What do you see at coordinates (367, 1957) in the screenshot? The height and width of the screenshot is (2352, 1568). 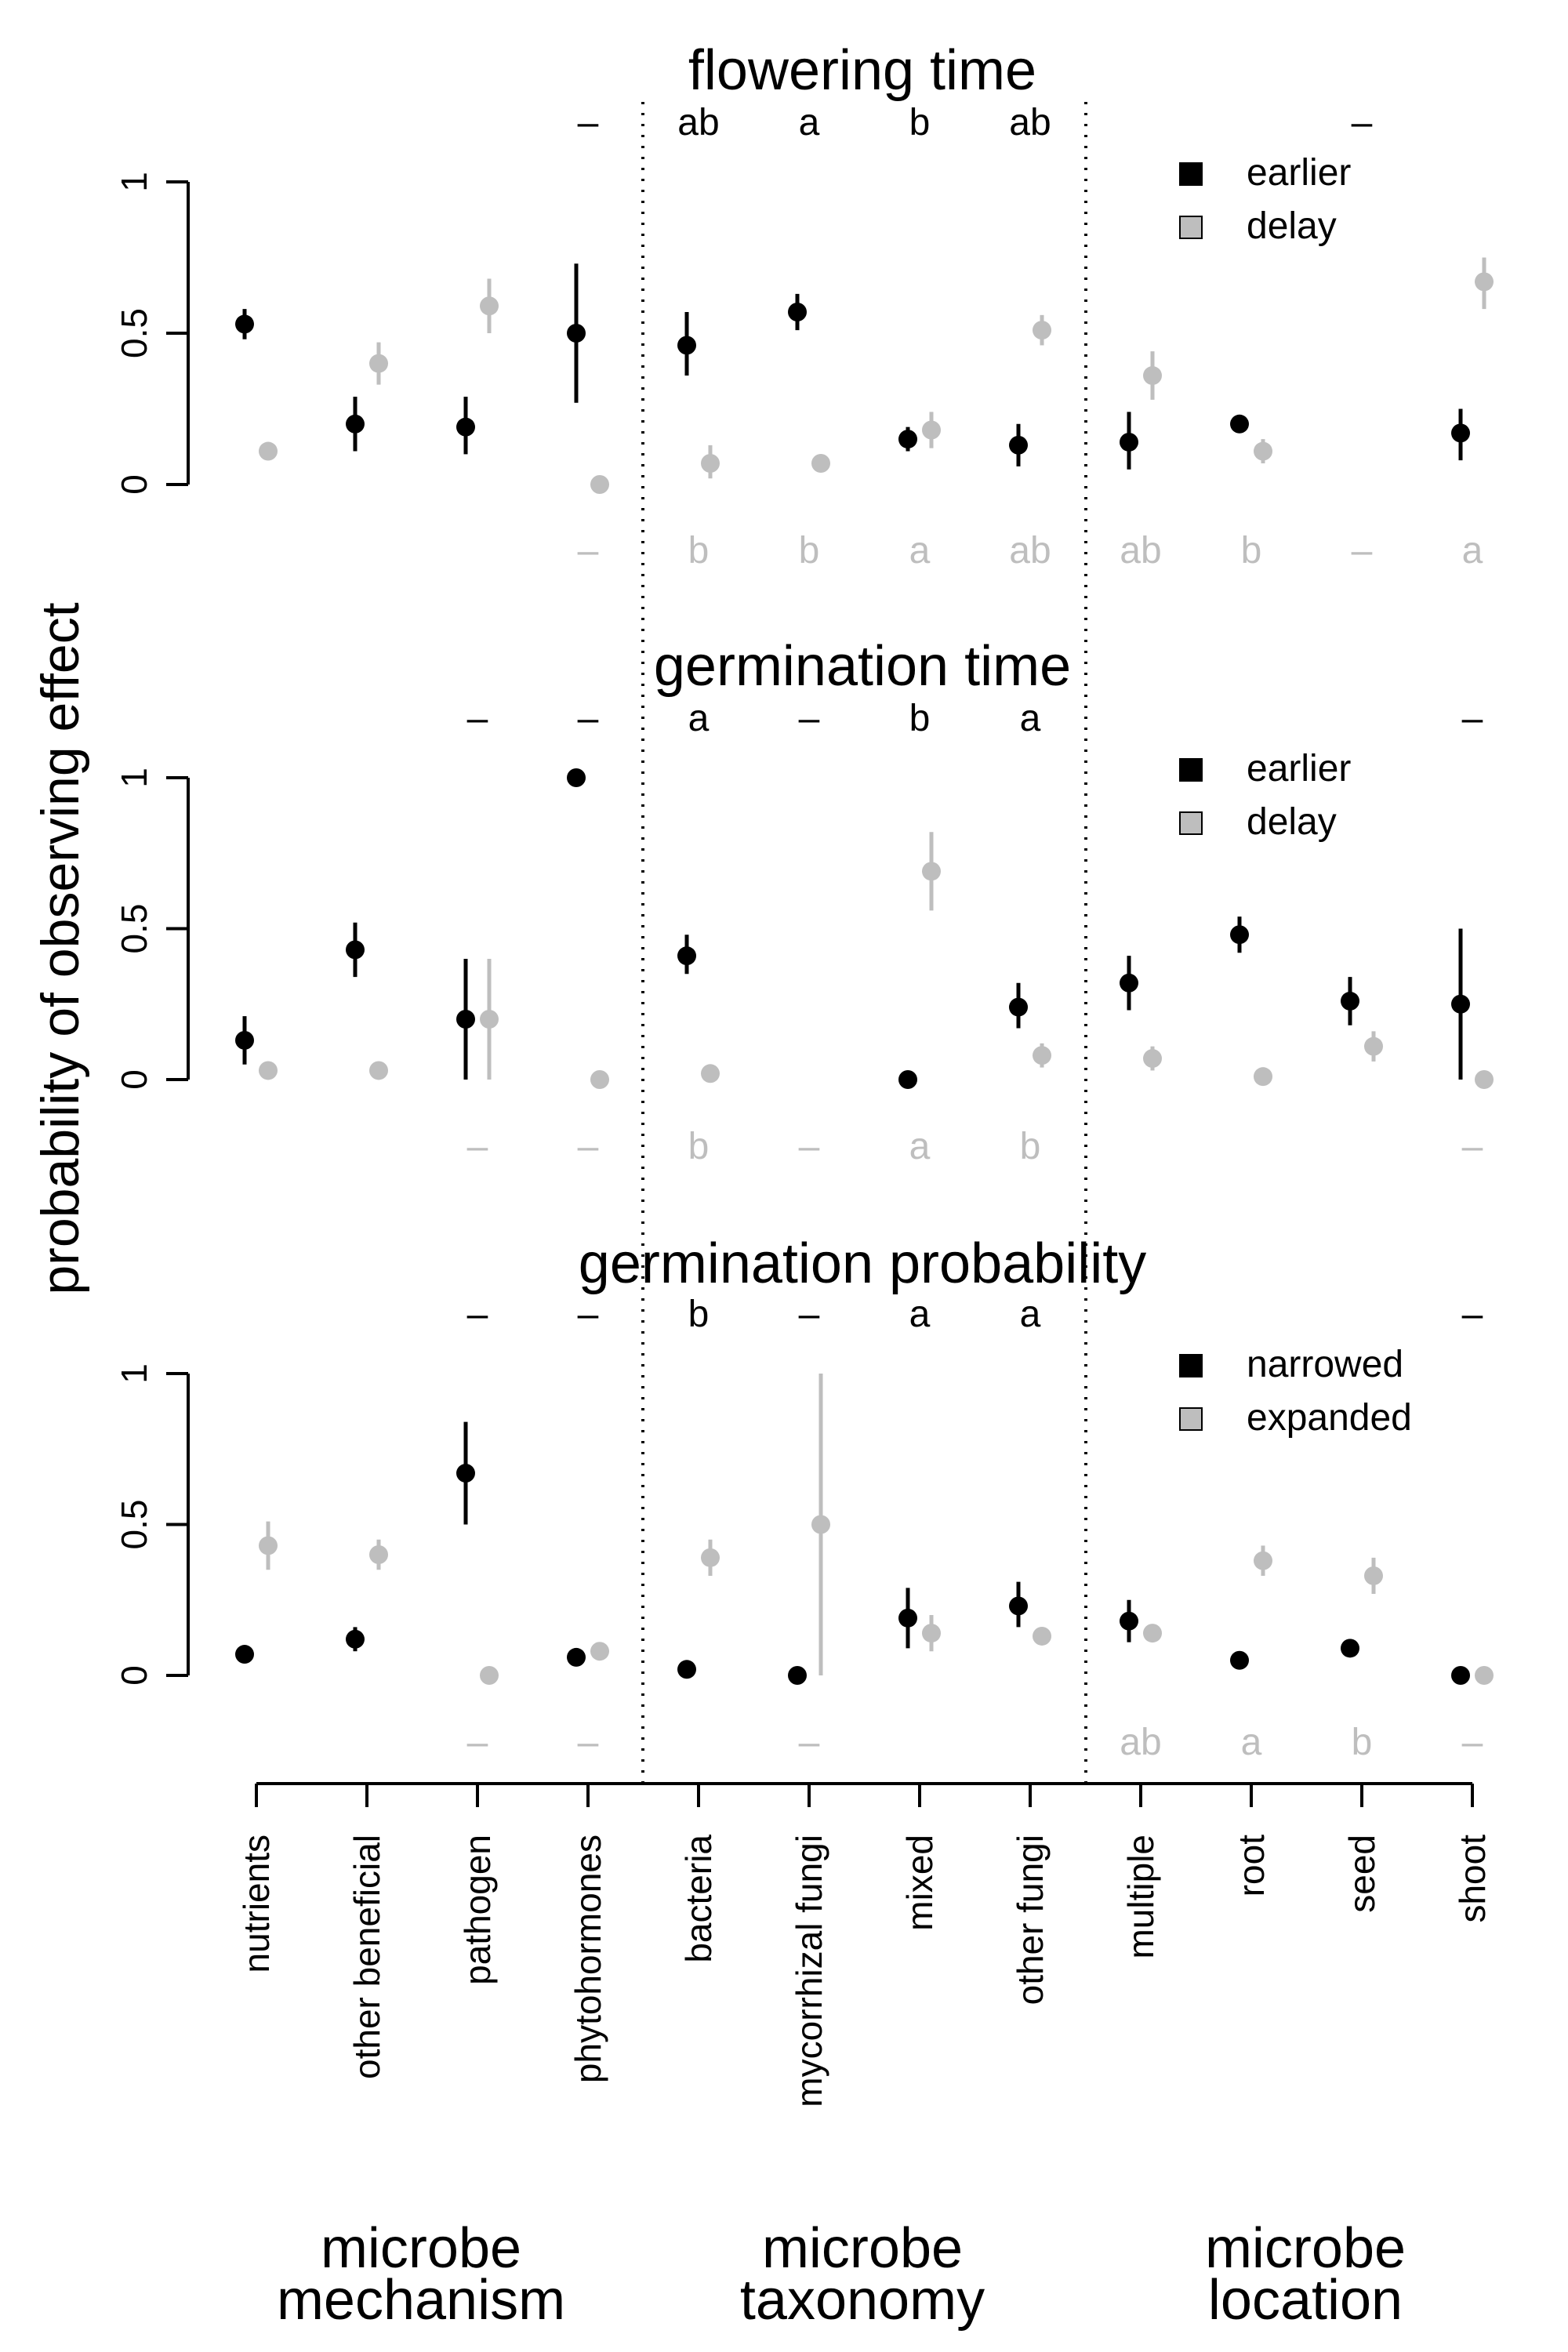 I see `x-tick-label: other beneficial` at bounding box center [367, 1957].